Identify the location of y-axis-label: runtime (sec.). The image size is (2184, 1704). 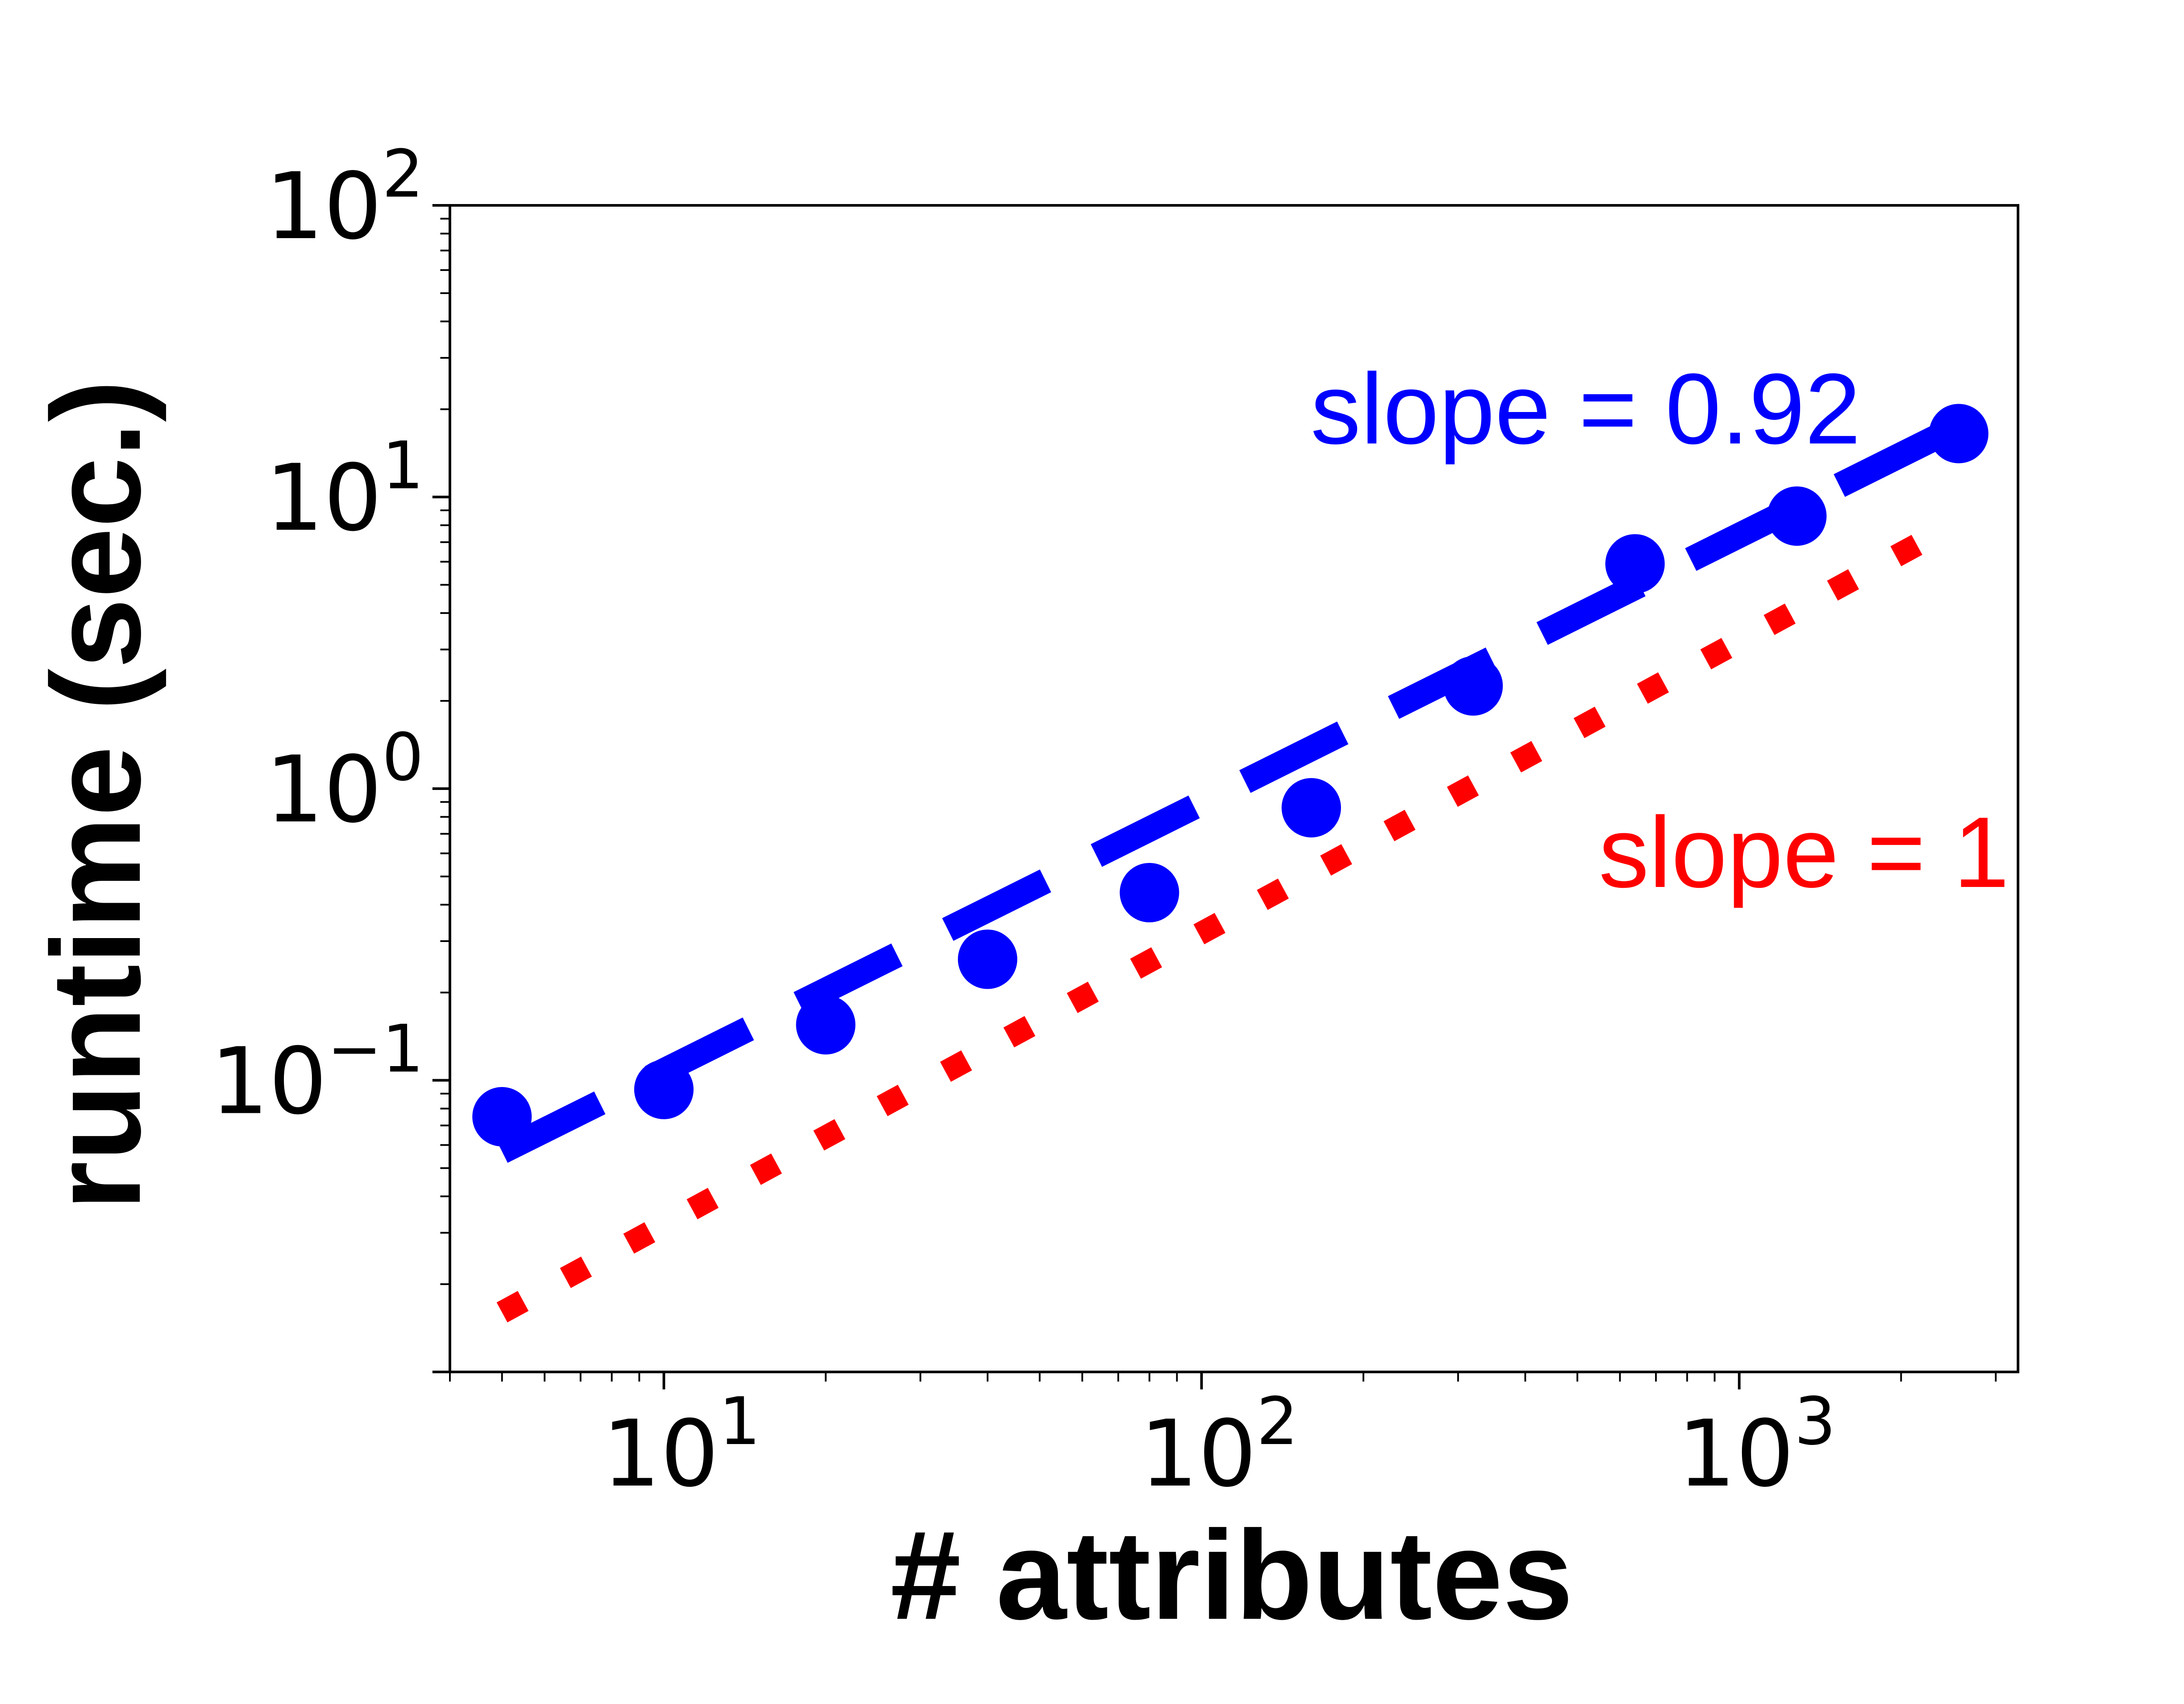
(96, 795).